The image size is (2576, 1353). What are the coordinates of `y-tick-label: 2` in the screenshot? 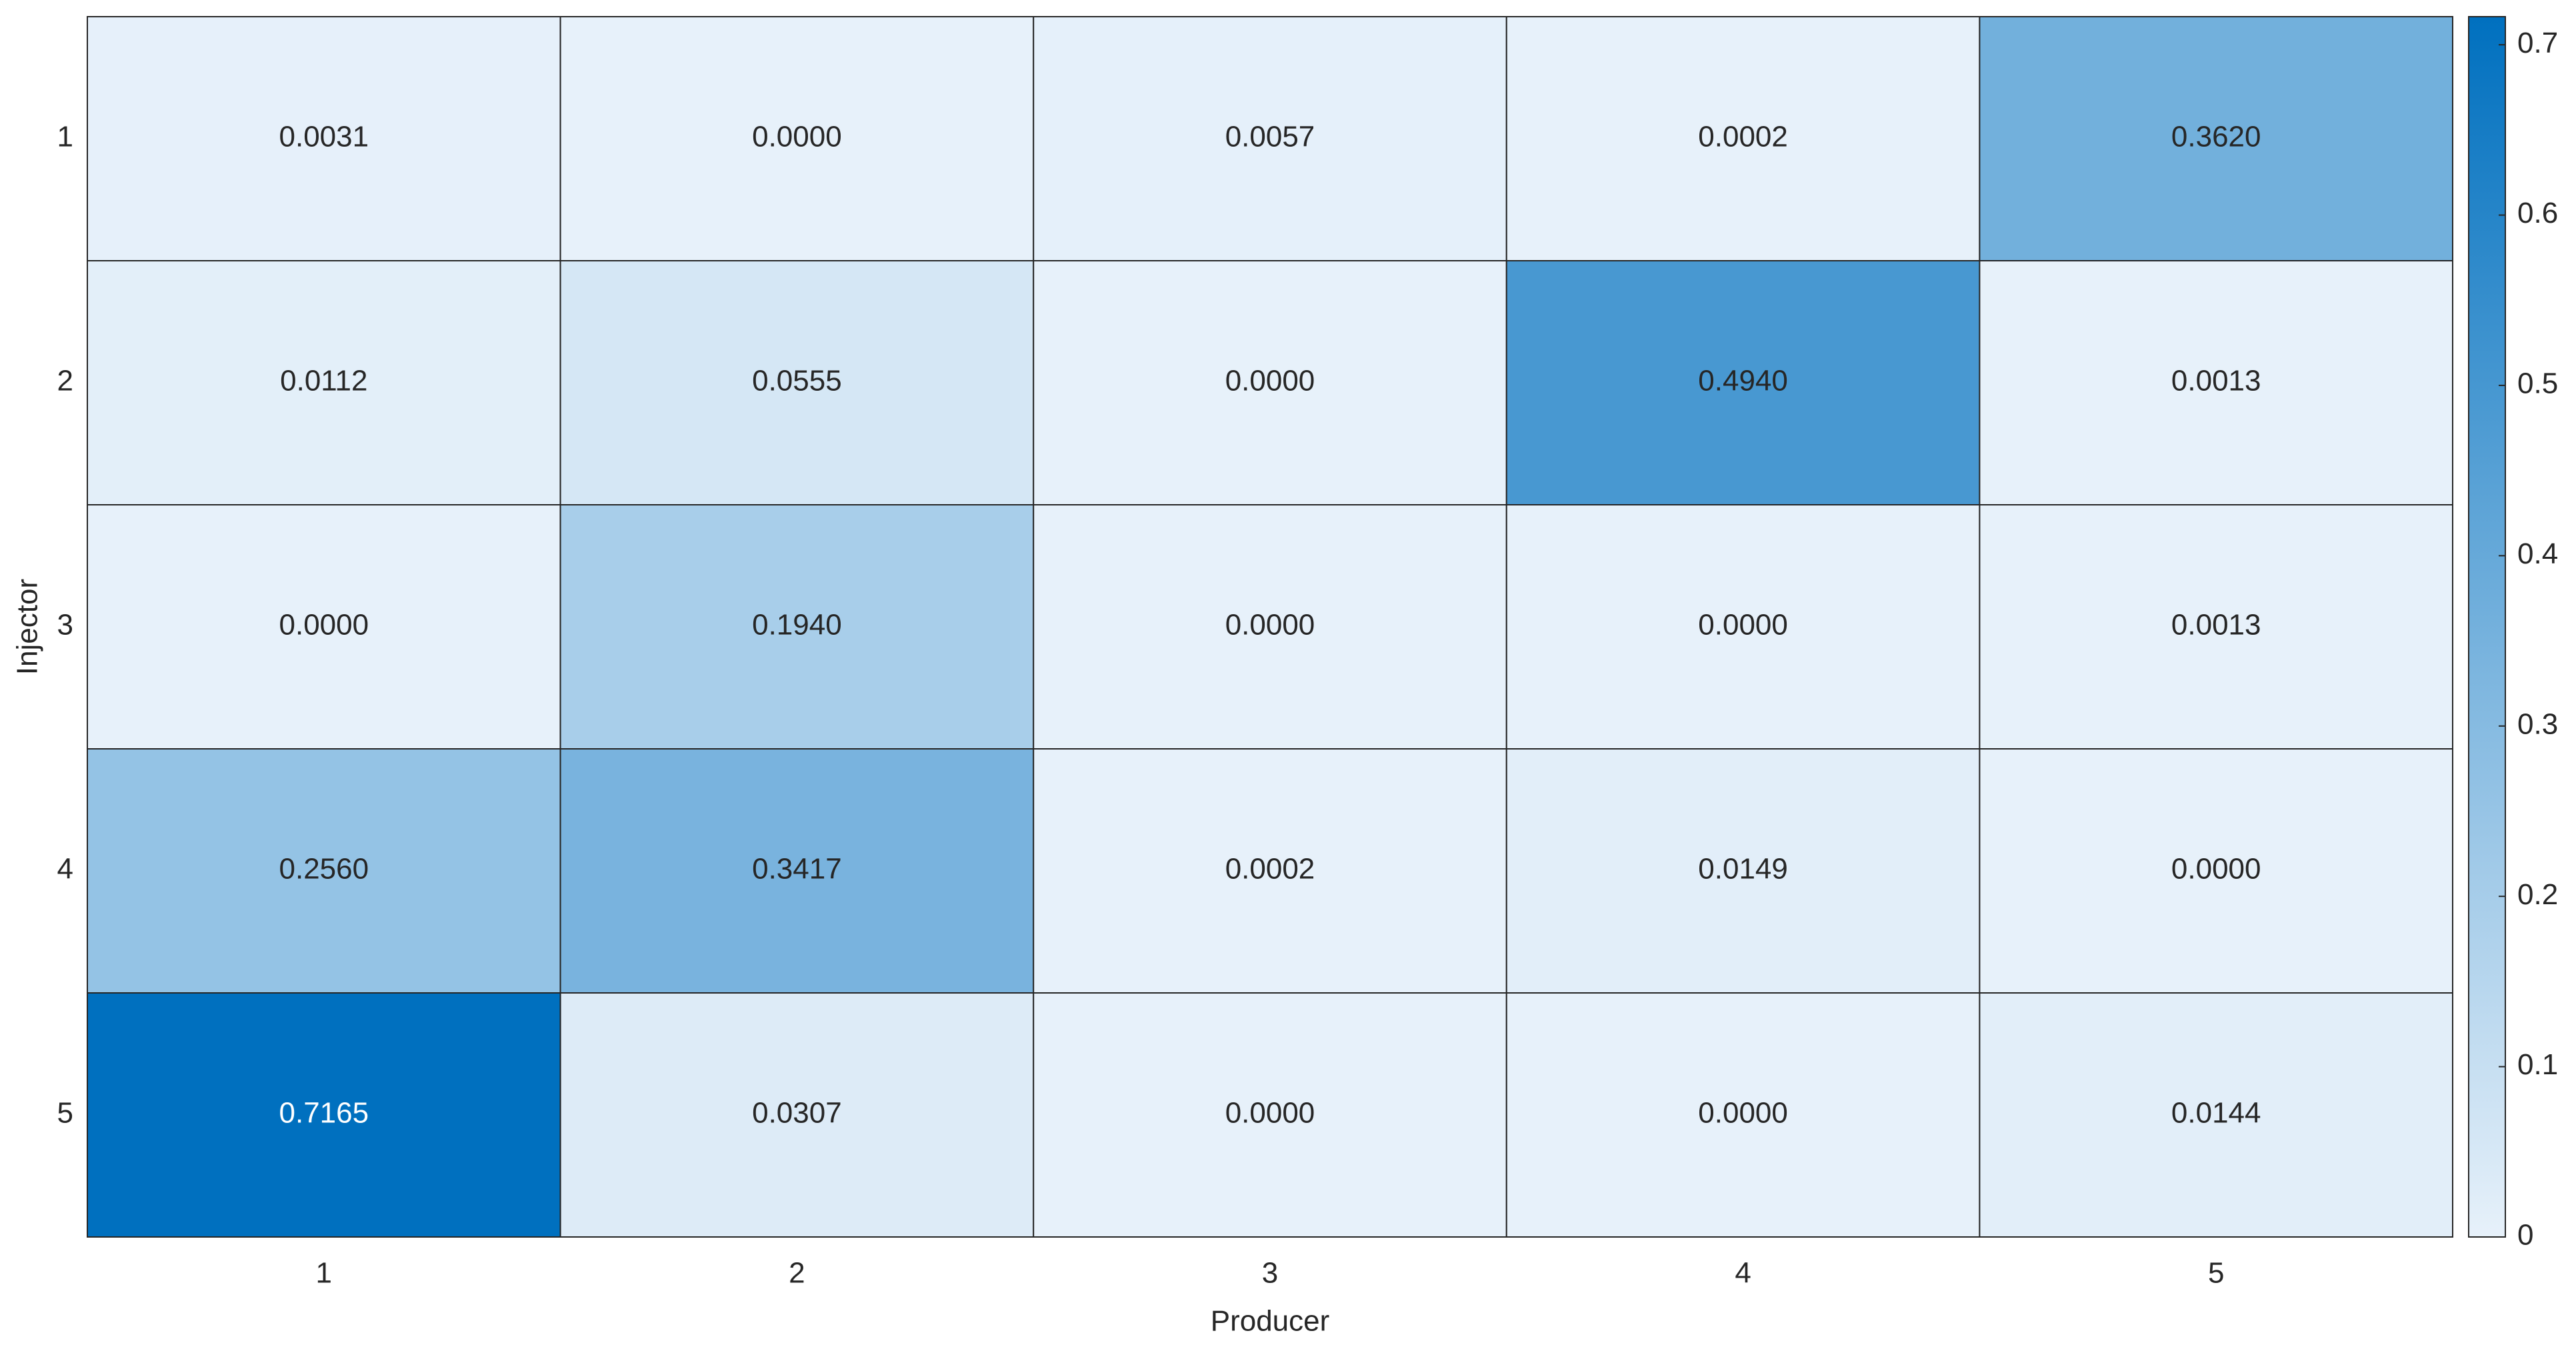 It's located at (65, 381).